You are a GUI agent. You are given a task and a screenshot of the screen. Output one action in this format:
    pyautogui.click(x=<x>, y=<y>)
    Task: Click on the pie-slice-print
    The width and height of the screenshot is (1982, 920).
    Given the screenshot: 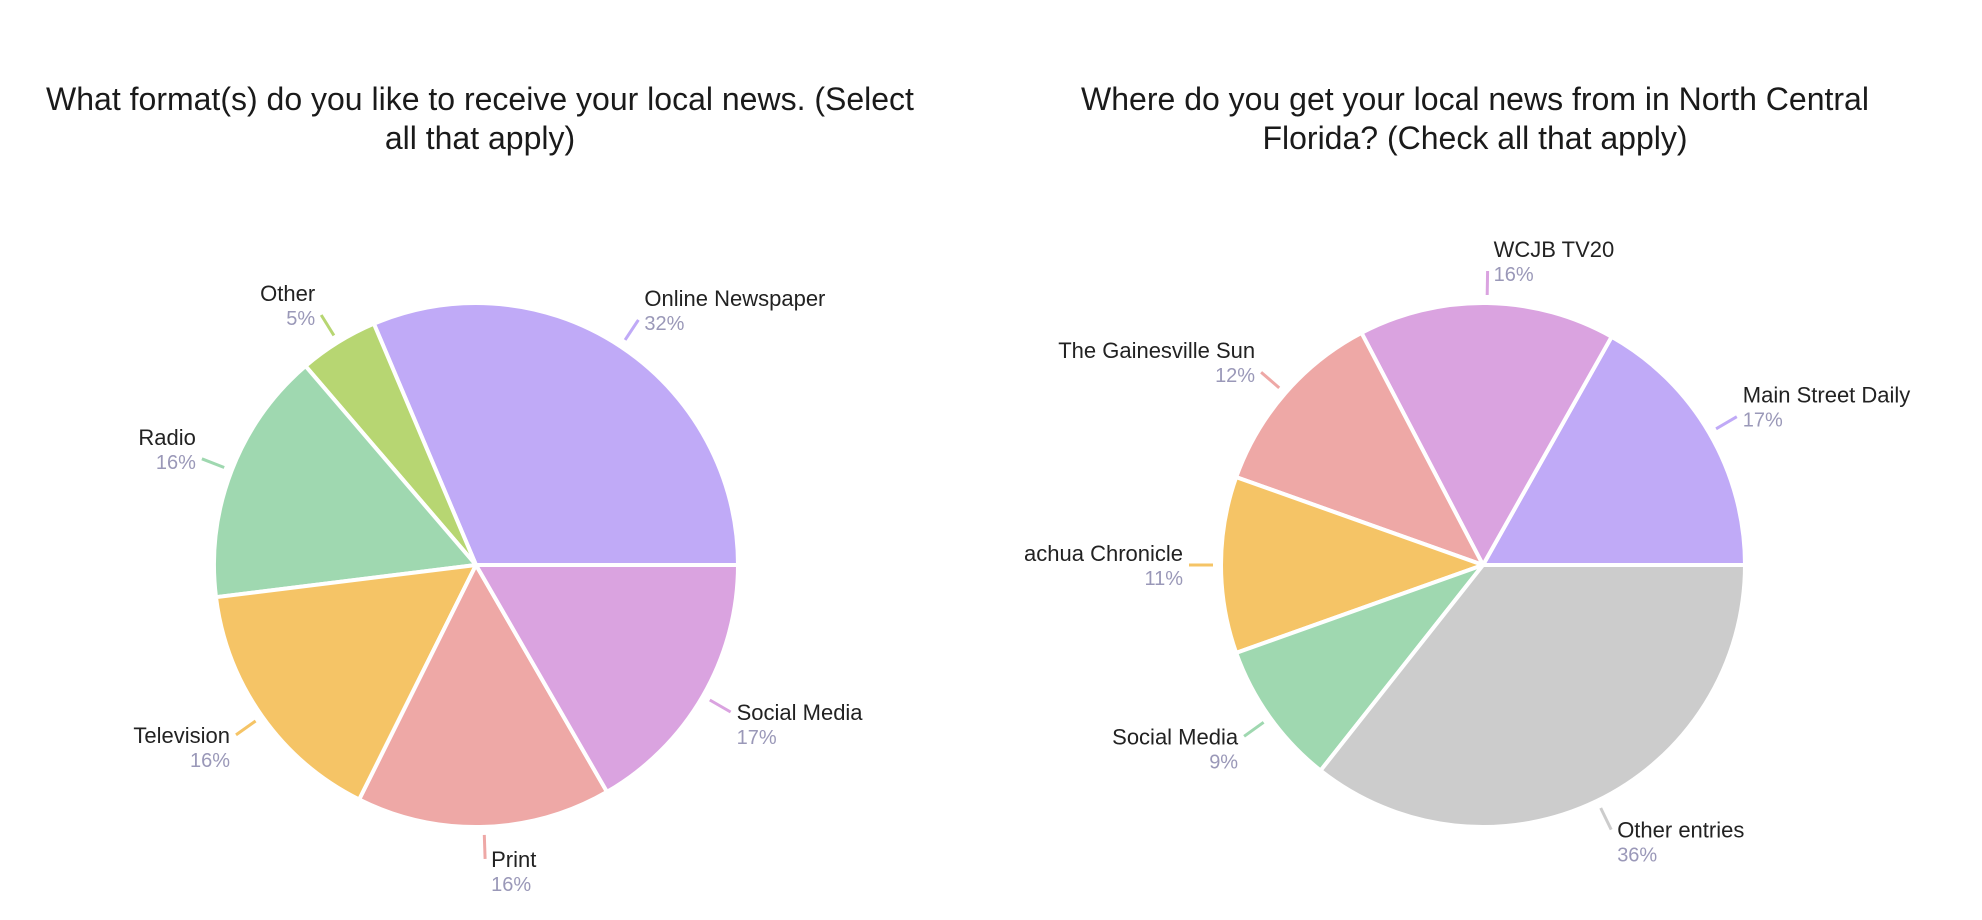 What is the action you would take?
    pyautogui.click(x=483, y=696)
    